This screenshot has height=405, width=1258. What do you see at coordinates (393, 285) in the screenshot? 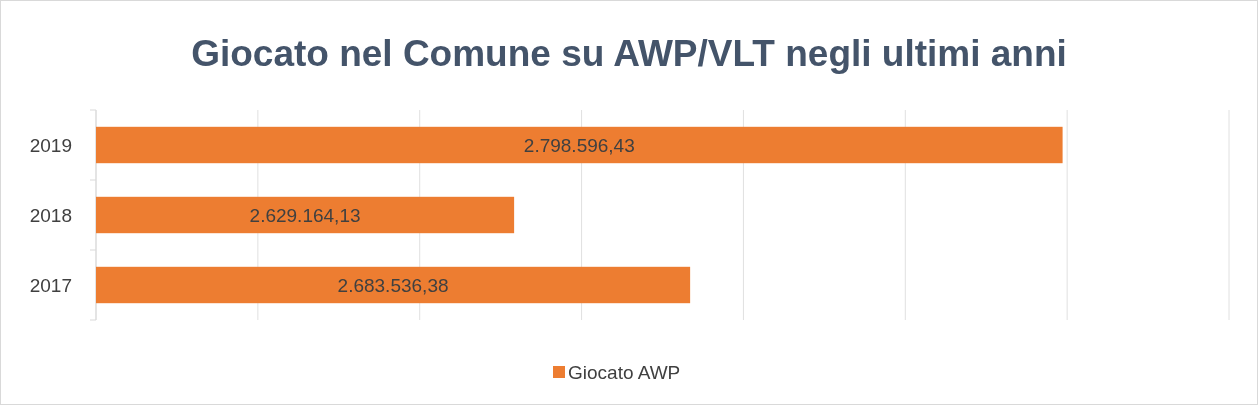
I see `data-label: 2.683.536,38` at bounding box center [393, 285].